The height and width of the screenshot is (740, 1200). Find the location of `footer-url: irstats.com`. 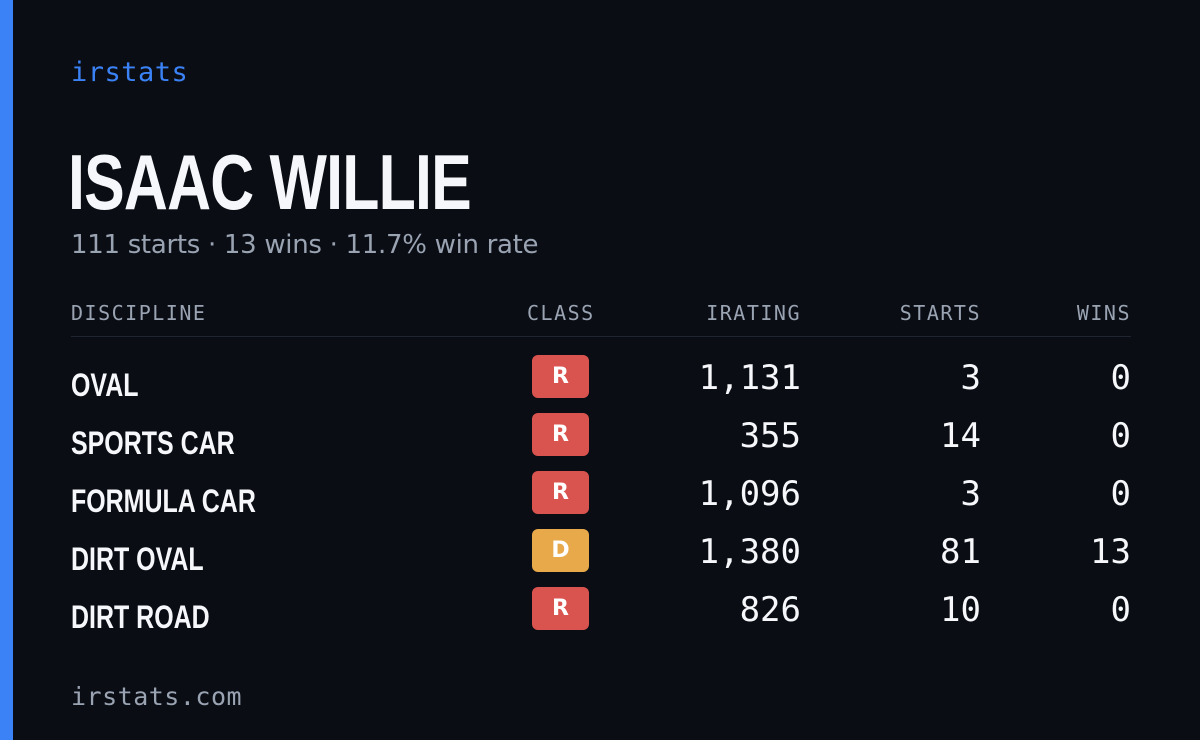

footer-url: irstats.com is located at coordinates (157, 696).